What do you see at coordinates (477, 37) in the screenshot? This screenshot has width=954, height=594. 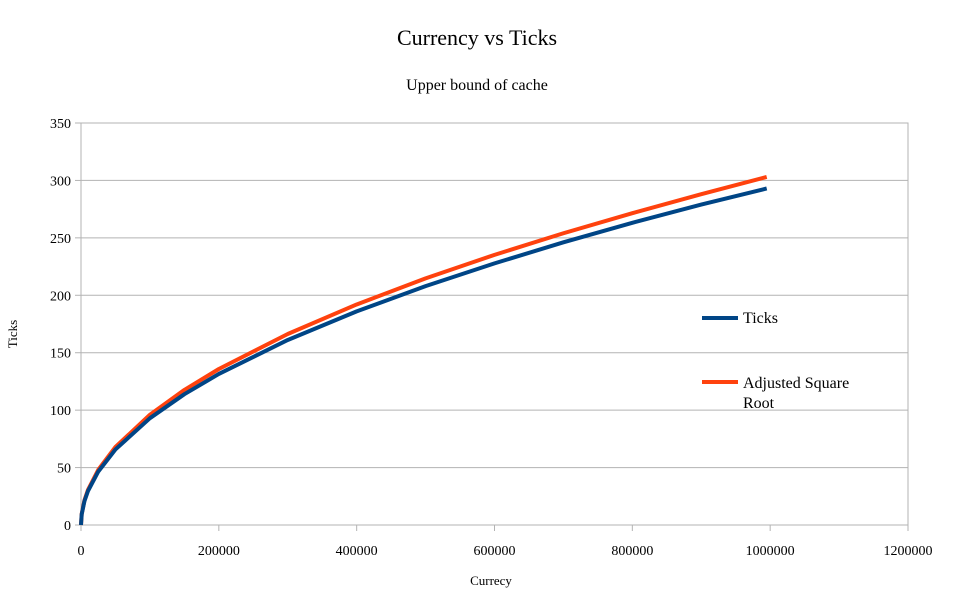 I see `chart-title: Currency vs Ticks` at bounding box center [477, 37].